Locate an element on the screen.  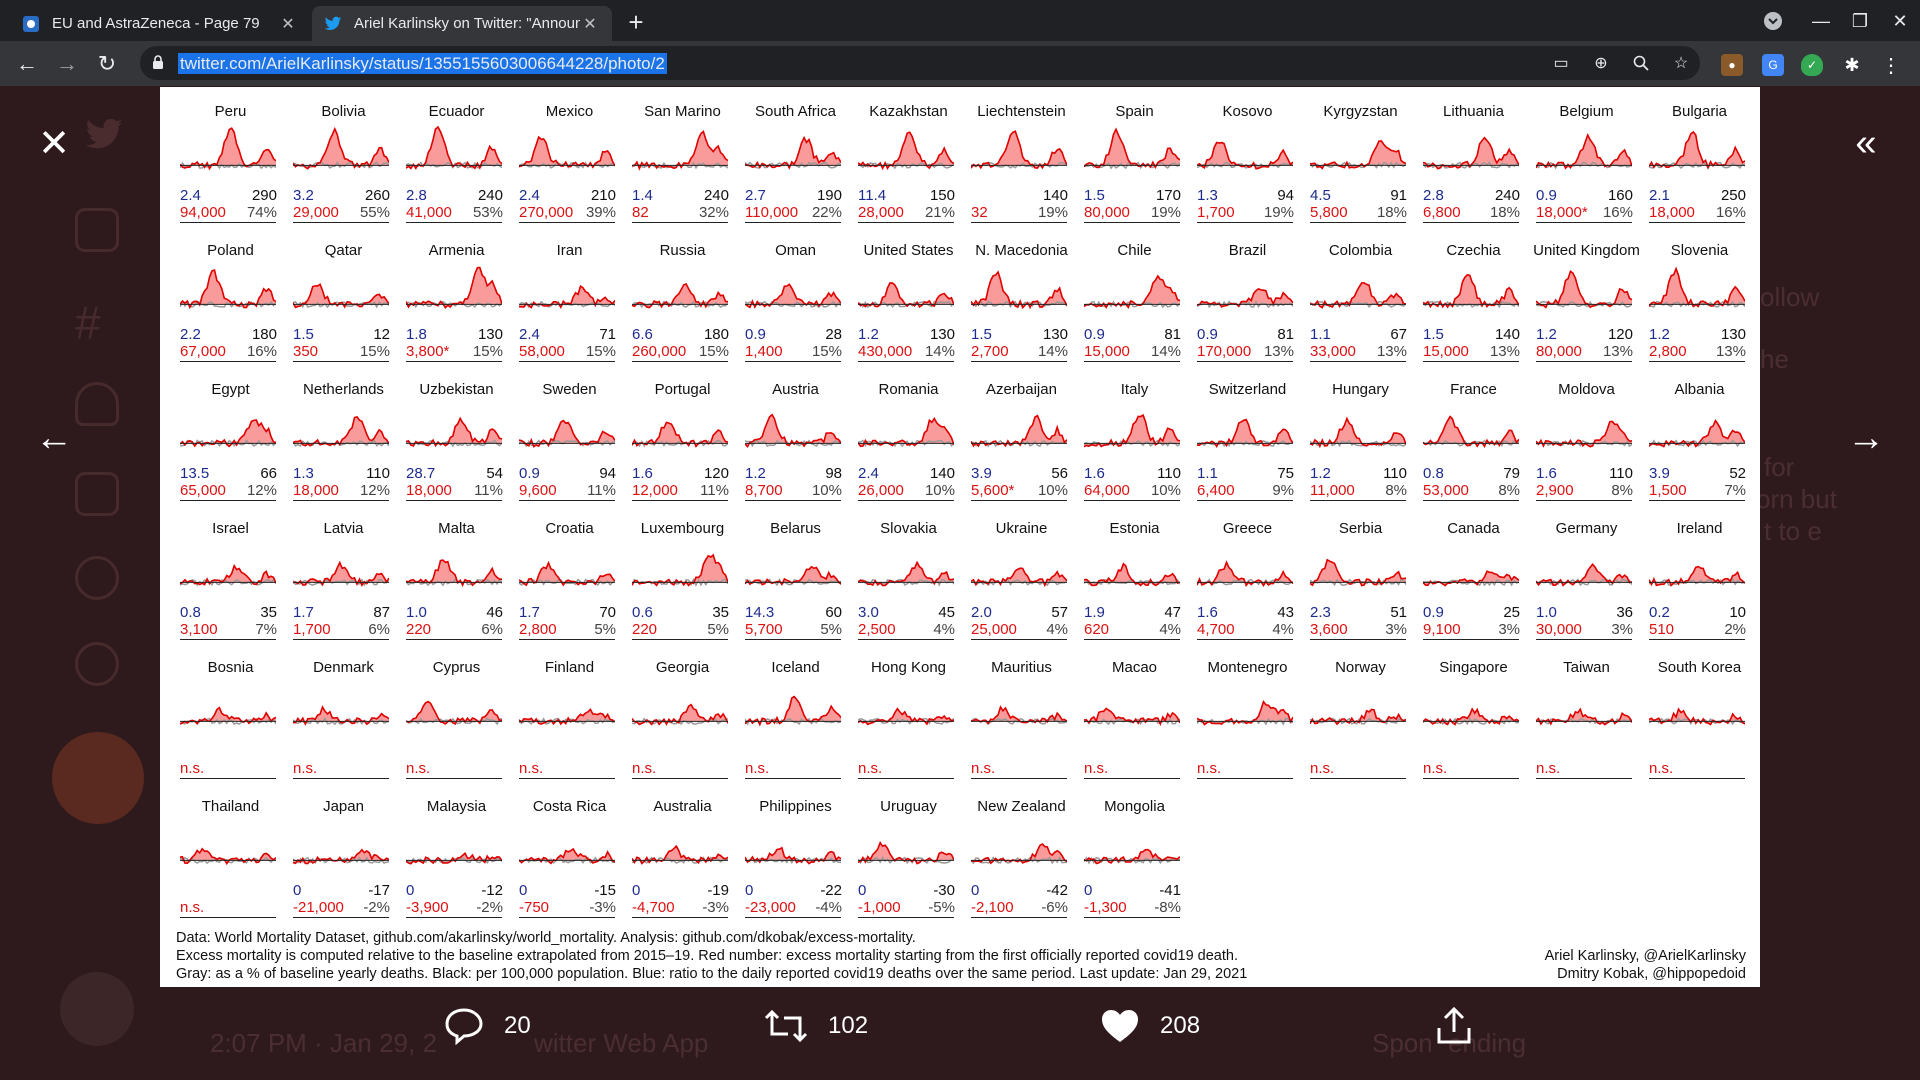
back-icon: ← is located at coordinates (27, 63).